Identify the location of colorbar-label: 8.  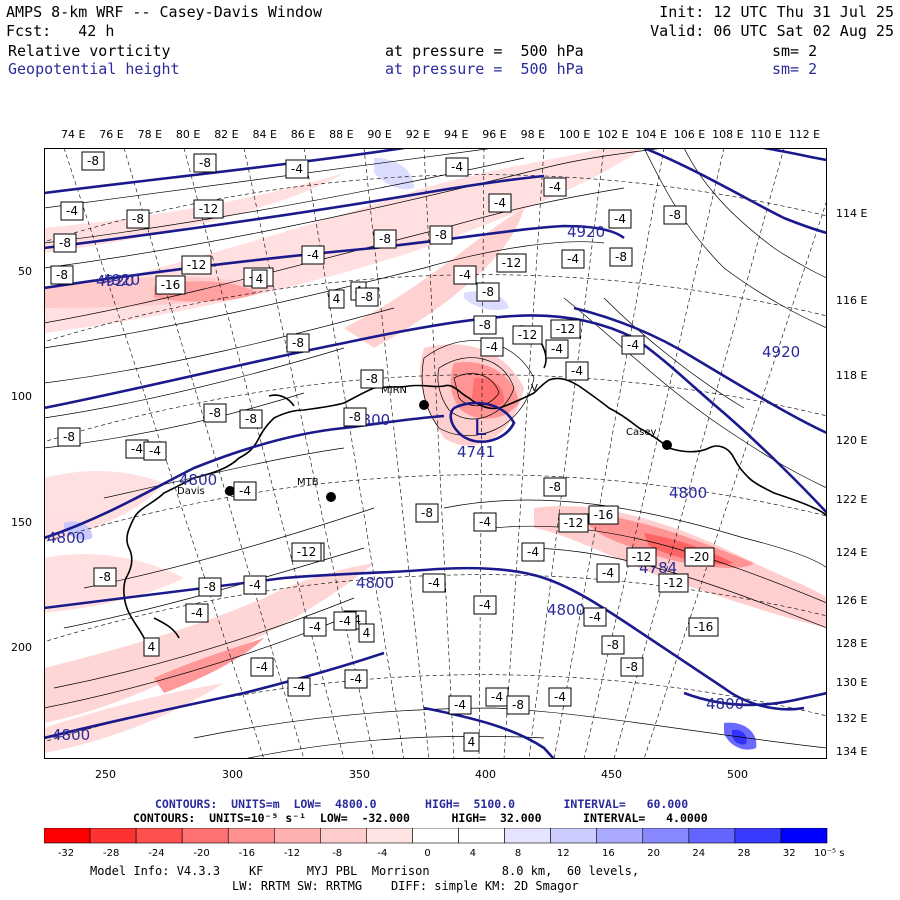
(518, 853).